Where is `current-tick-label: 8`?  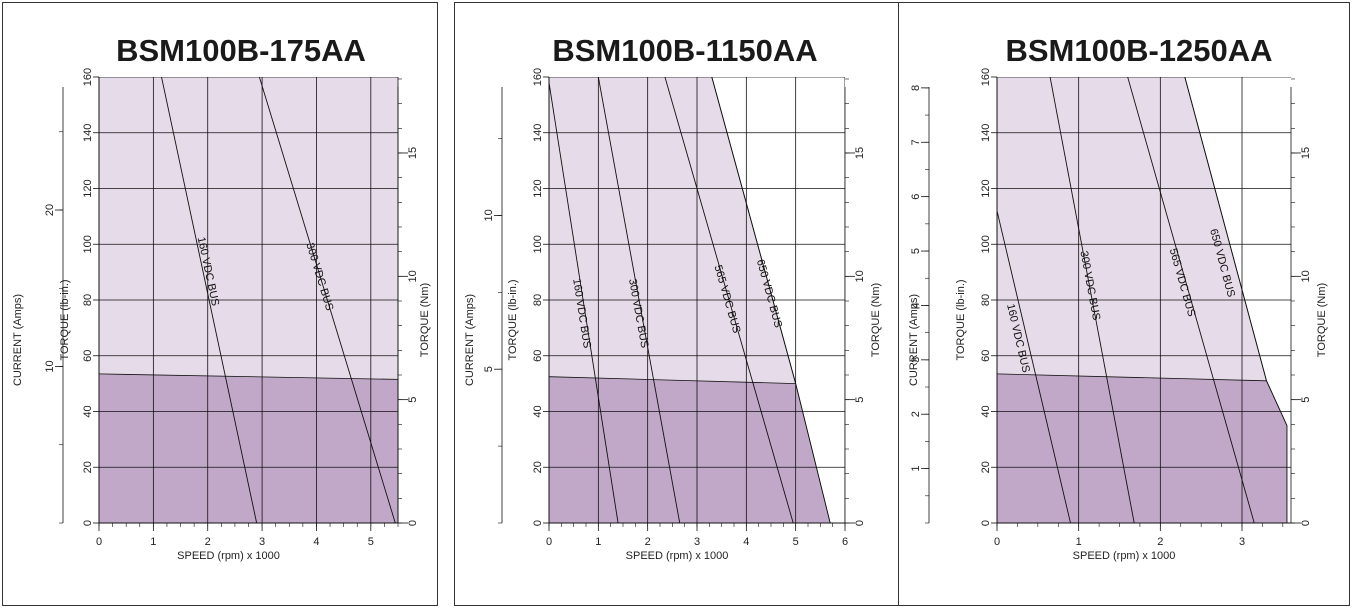 current-tick-label: 8 is located at coordinates (916, 88).